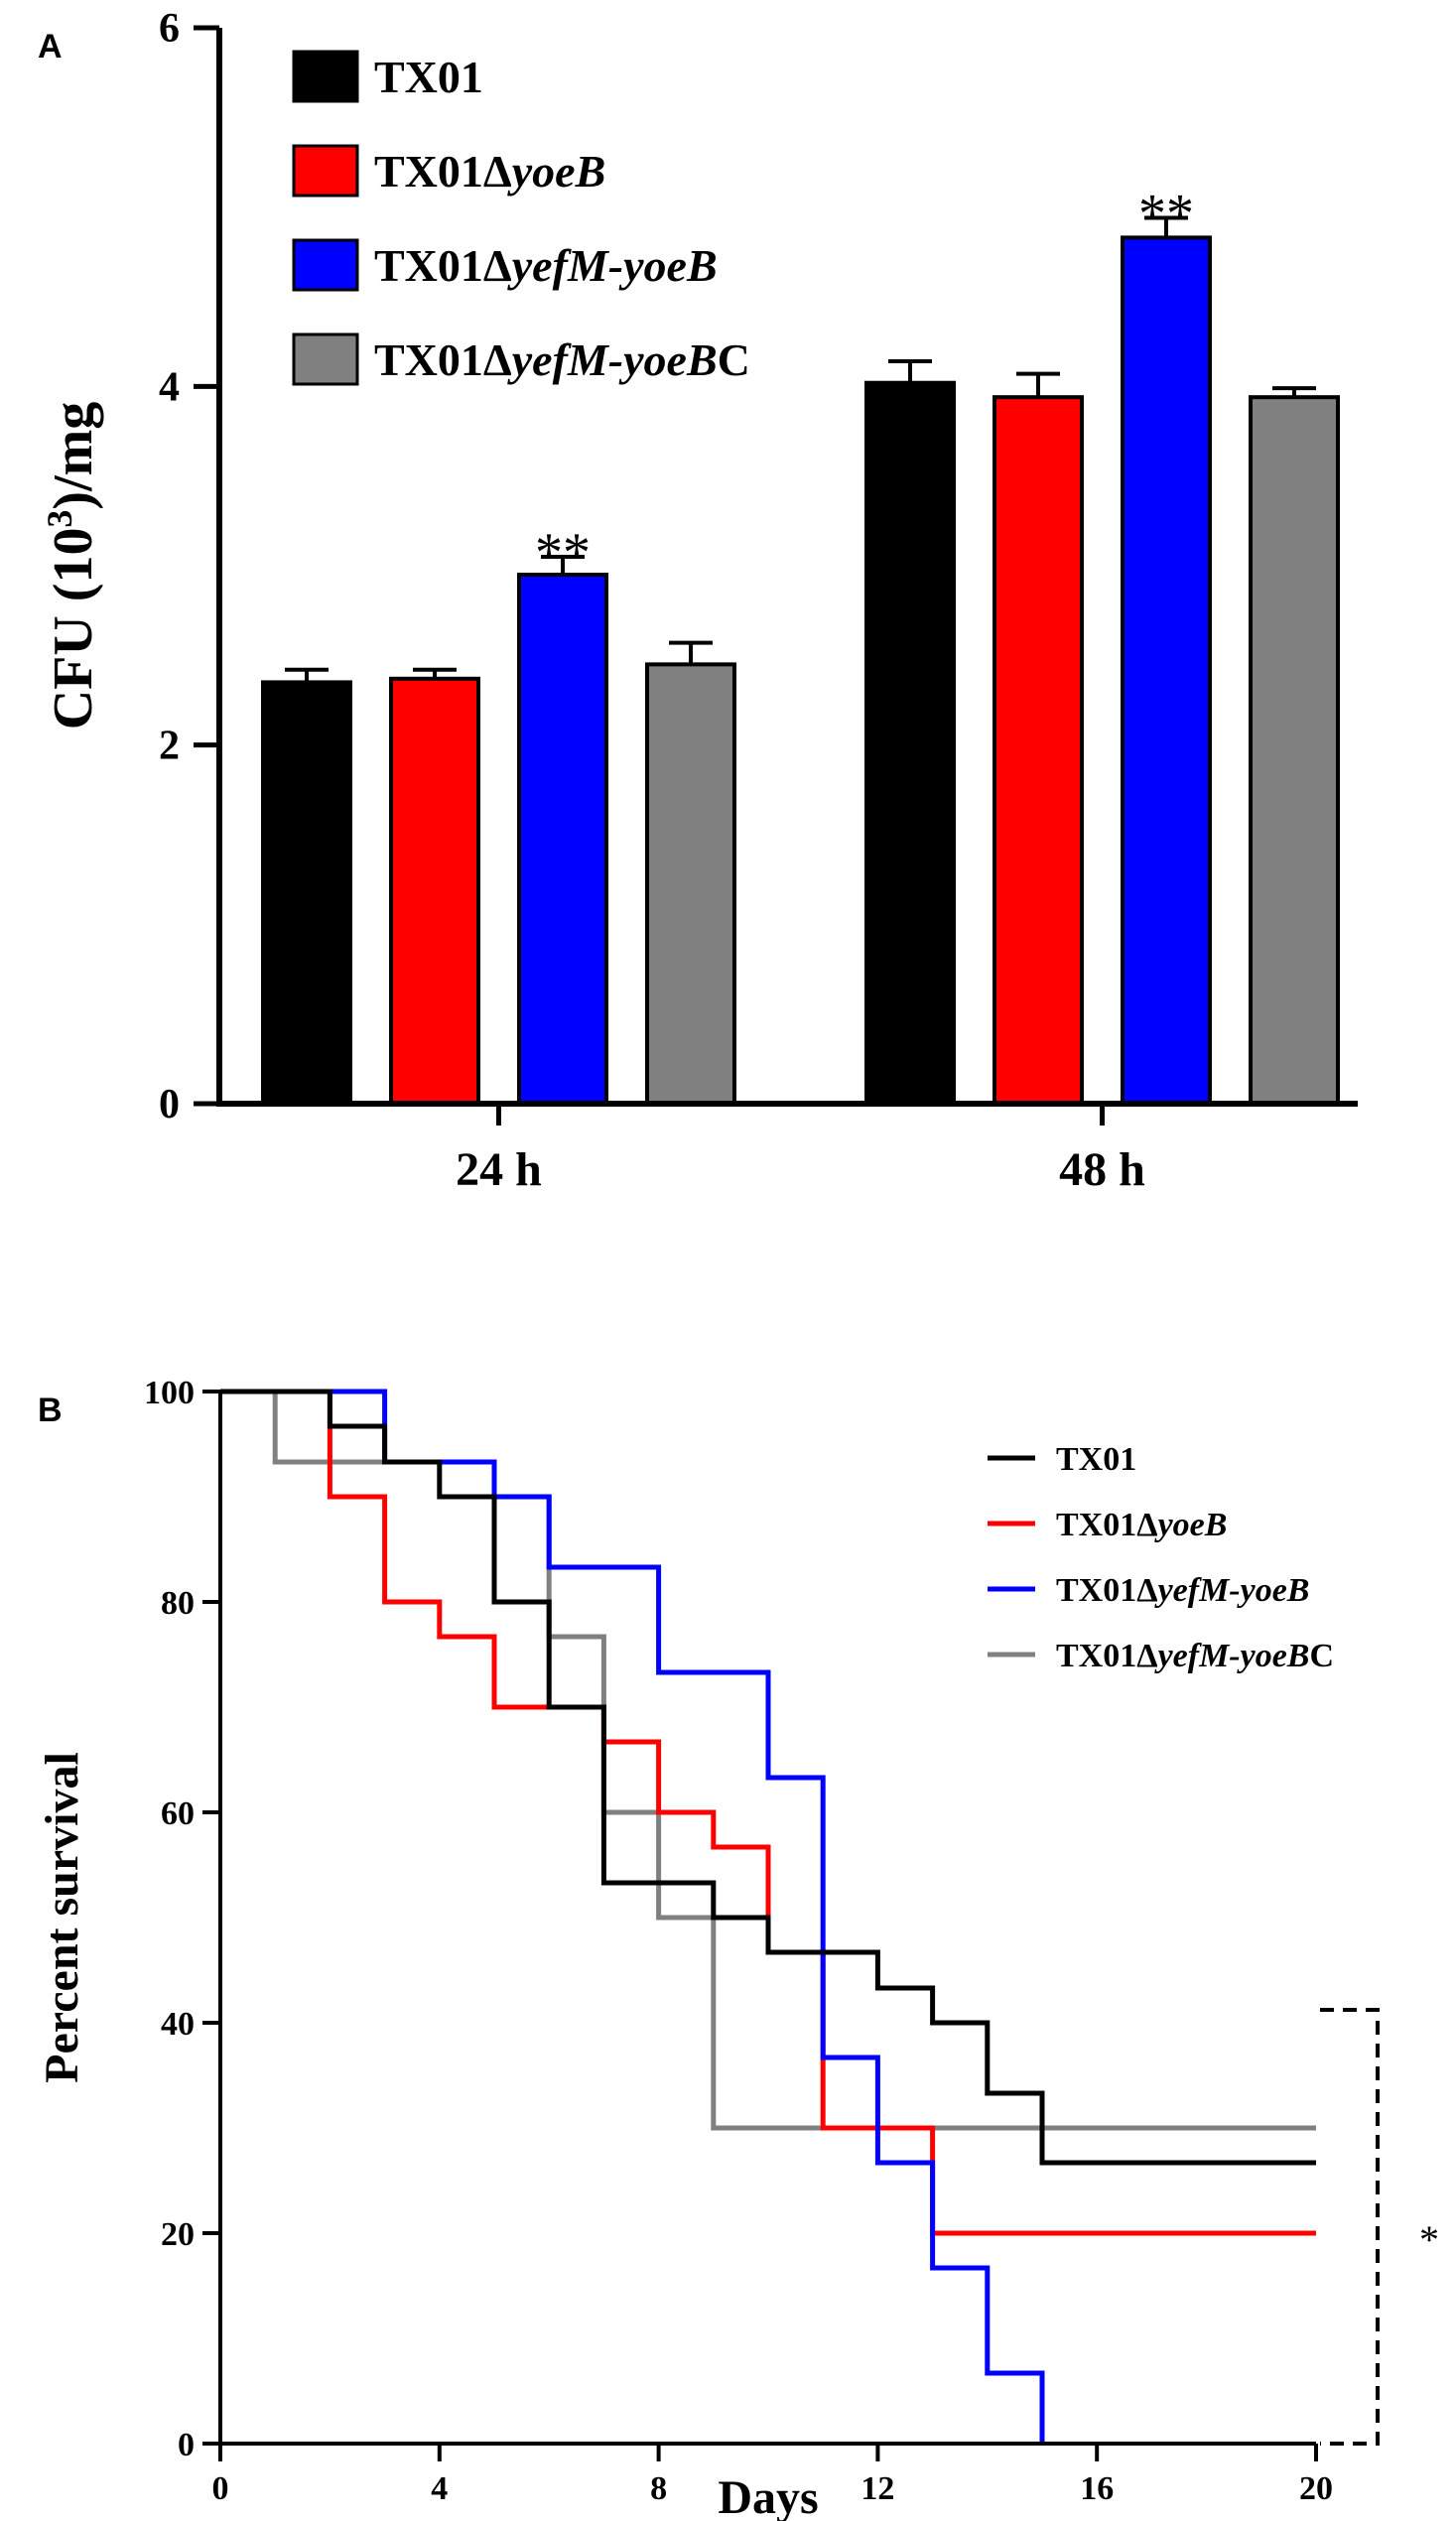  Describe the element at coordinates (439, 2488) in the screenshot. I see `x-tick-label: 4` at that location.